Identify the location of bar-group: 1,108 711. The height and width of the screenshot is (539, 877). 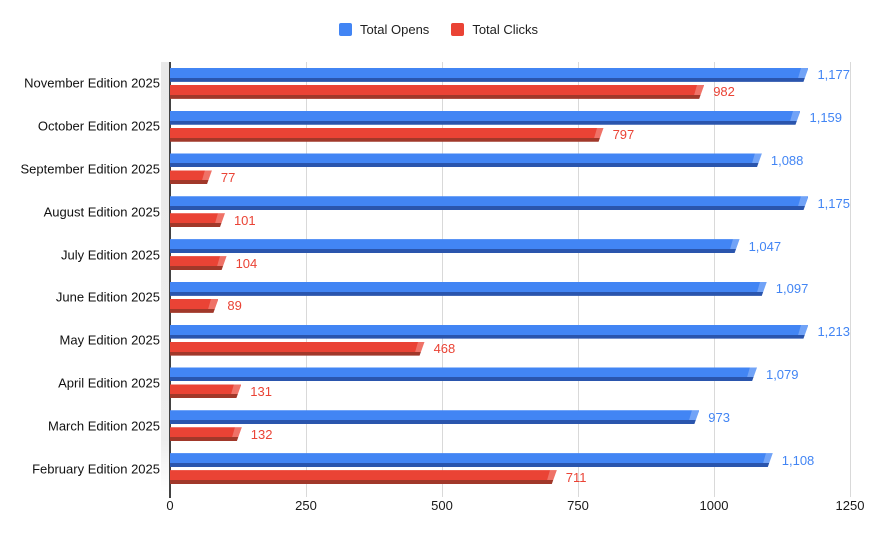
(510, 468).